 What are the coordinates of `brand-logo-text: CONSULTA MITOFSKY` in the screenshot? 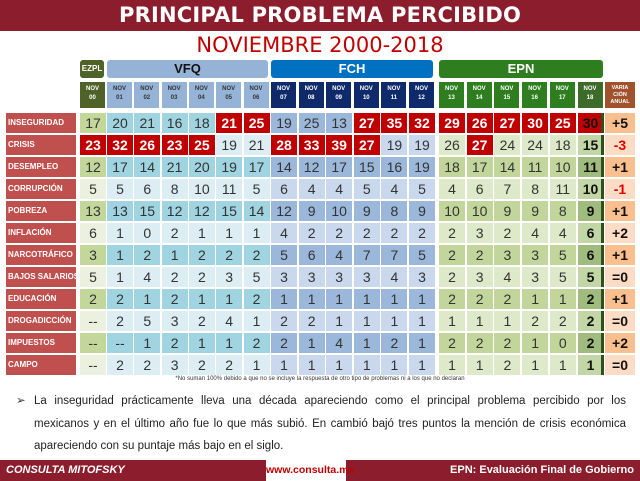 It's located at (65, 470).